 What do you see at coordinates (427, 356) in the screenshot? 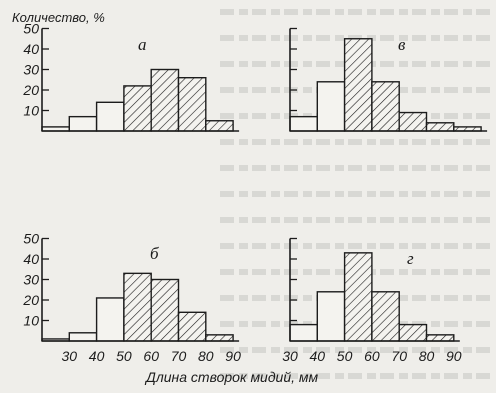
I see `x-tick-label-right: 80` at bounding box center [427, 356].